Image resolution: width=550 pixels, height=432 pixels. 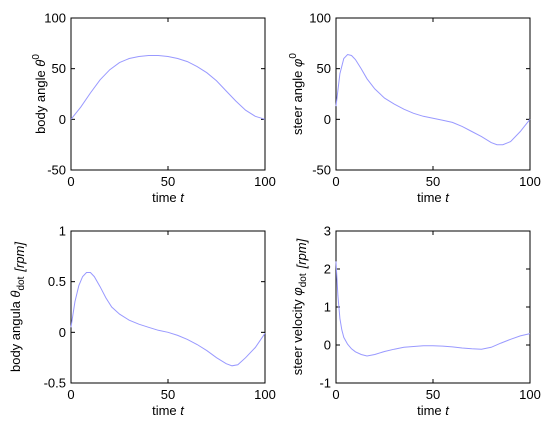 What do you see at coordinates (39, 94) in the screenshot?
I see `y-axis-label: body angle θ0` at bounding box center [39, 94].